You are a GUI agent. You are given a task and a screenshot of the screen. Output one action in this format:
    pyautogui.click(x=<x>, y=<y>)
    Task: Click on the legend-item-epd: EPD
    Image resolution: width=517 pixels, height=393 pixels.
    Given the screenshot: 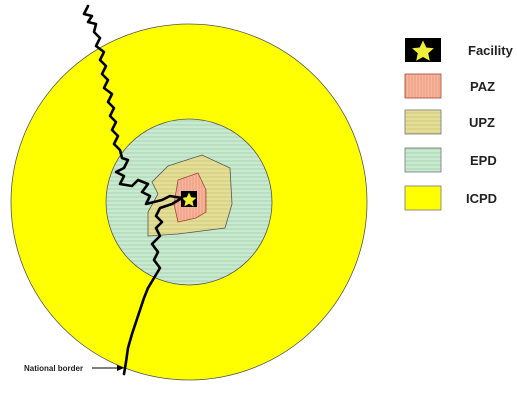 What is the action you would take?
    pyautogui.click(x=450, y=160)
    